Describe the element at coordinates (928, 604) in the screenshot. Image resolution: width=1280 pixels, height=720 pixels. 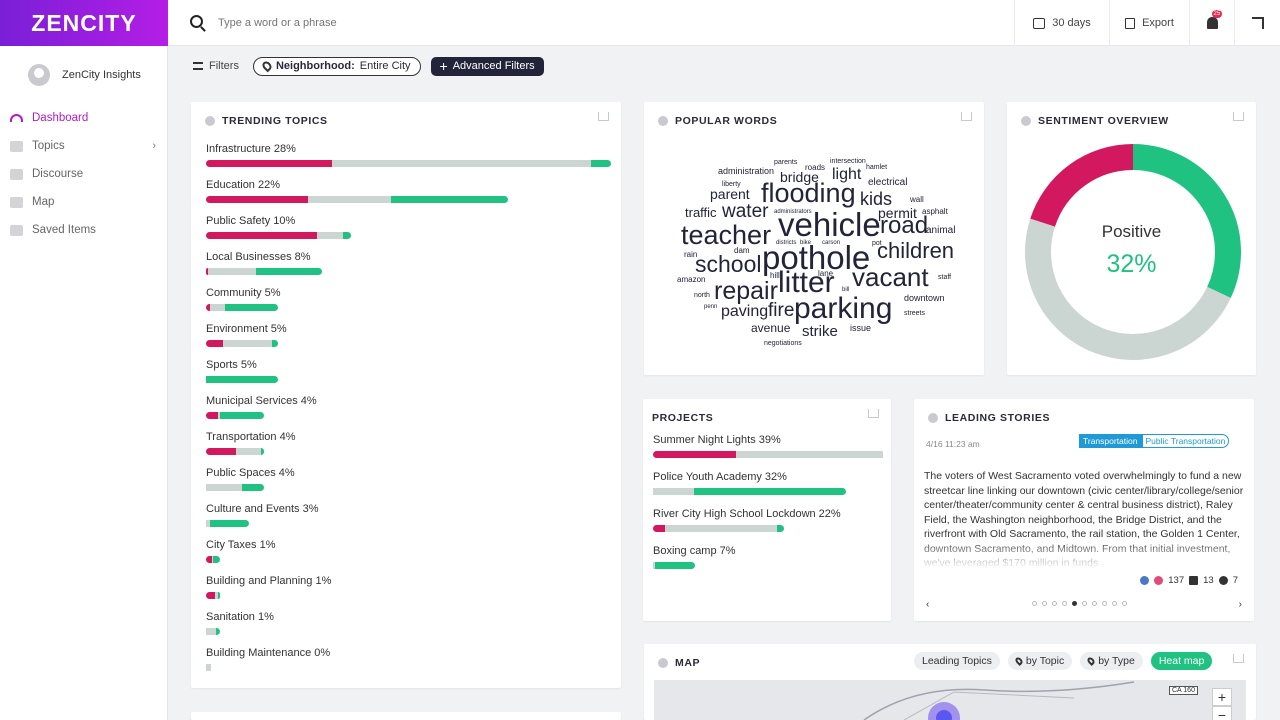
I see `prev-story-arrow: ‹` at that location.